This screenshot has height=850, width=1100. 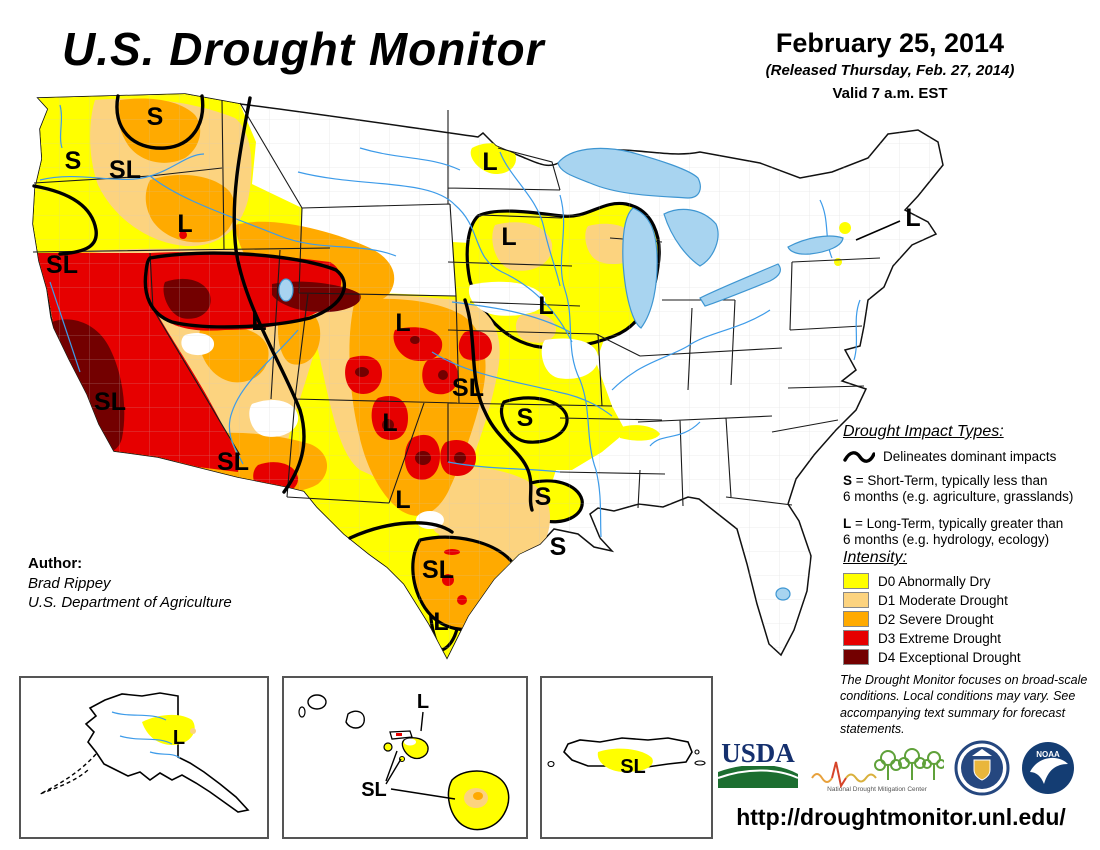 I want to click on lake-ontario, so click(x=815, y=245).